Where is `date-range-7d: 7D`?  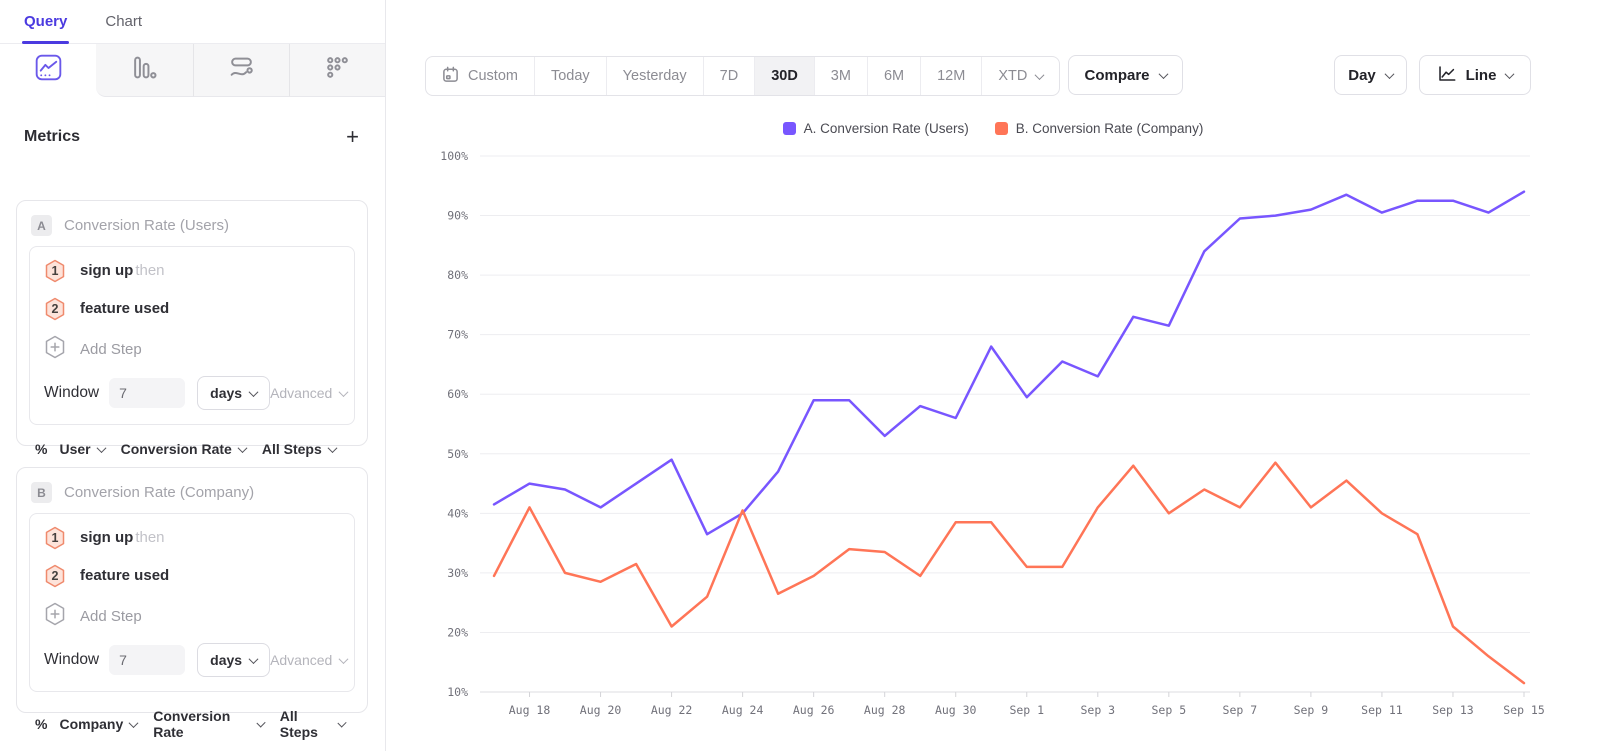 date-range-7d: 7D is located at coordinates (730, 76).